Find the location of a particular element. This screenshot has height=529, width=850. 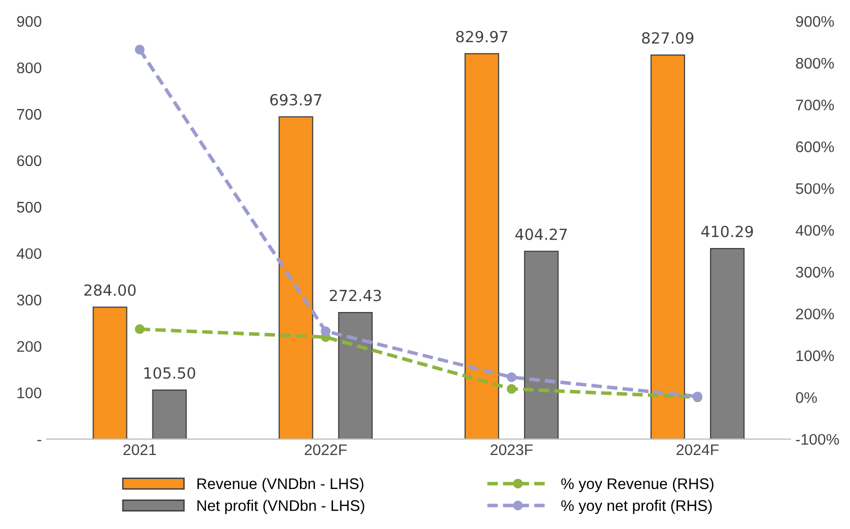

y-tick-label: 900 is located at coordinates (29, 21).